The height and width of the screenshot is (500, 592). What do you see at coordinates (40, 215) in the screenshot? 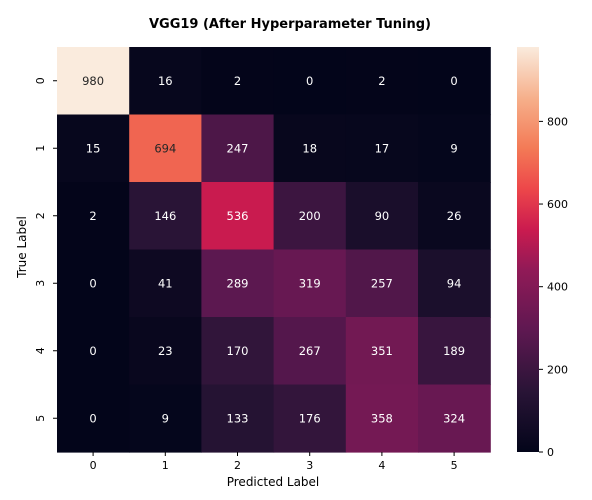
I see `y-tick-label: 2` at bounding box center [40, 215].